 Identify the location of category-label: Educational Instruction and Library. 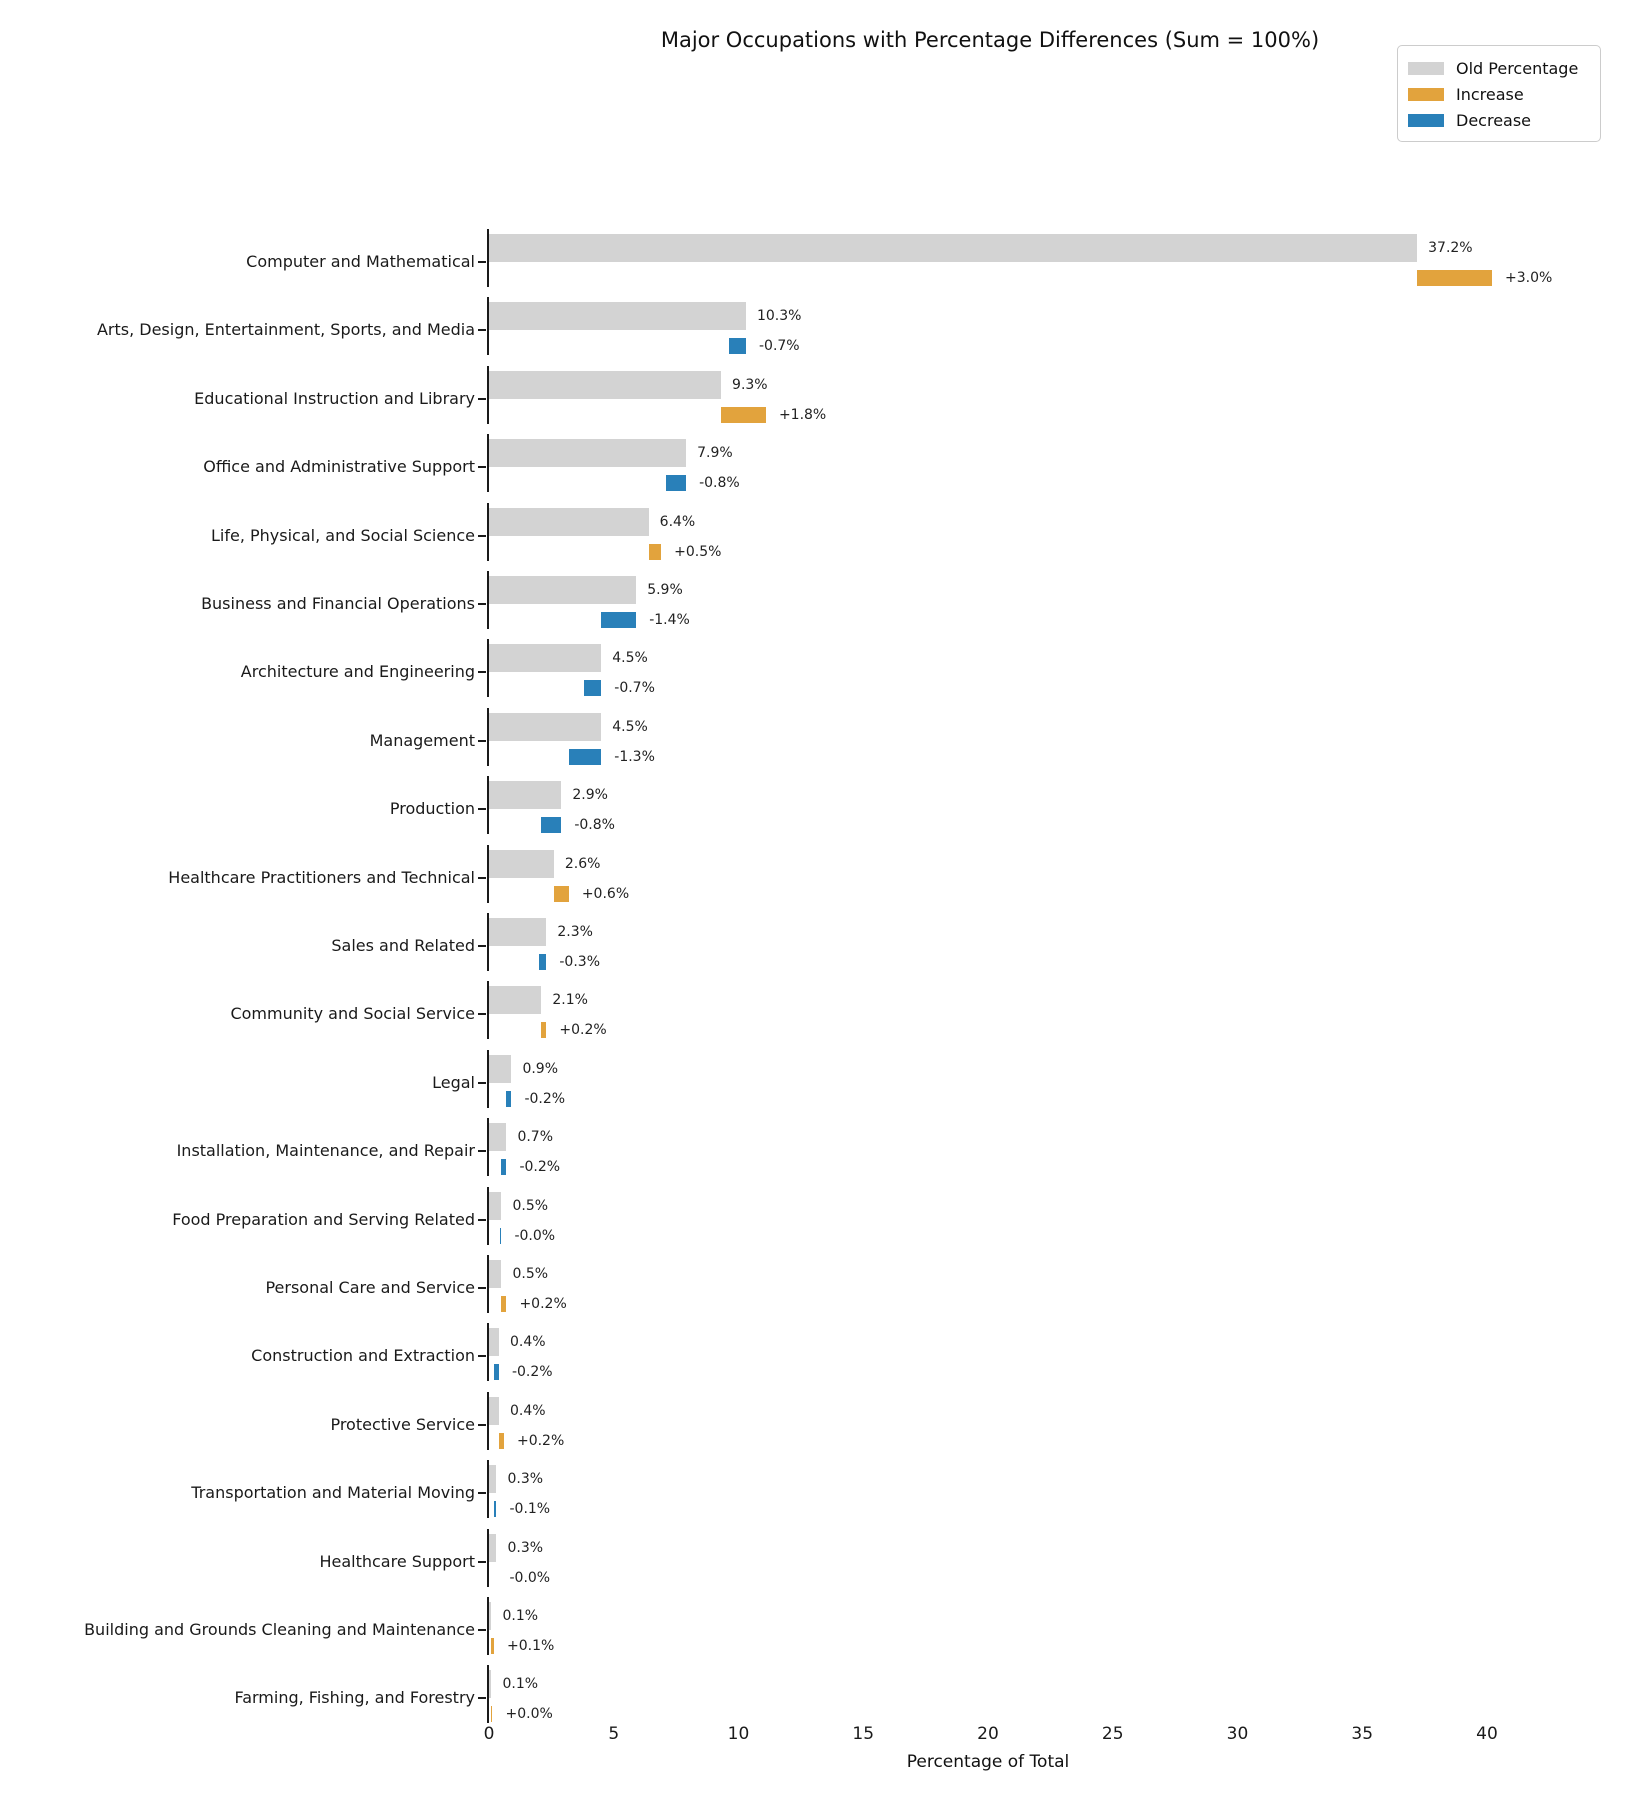
(334, 398).